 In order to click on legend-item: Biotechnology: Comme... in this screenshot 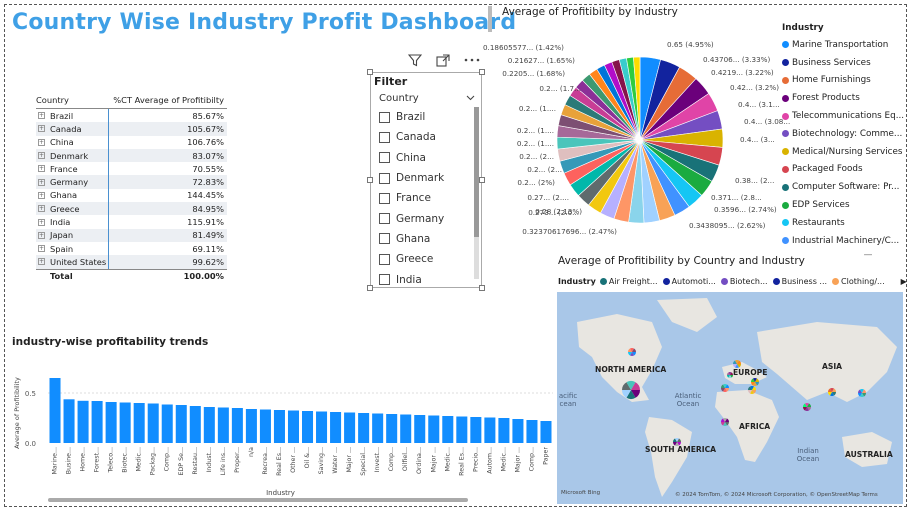, I will do `click(843, 134)`.